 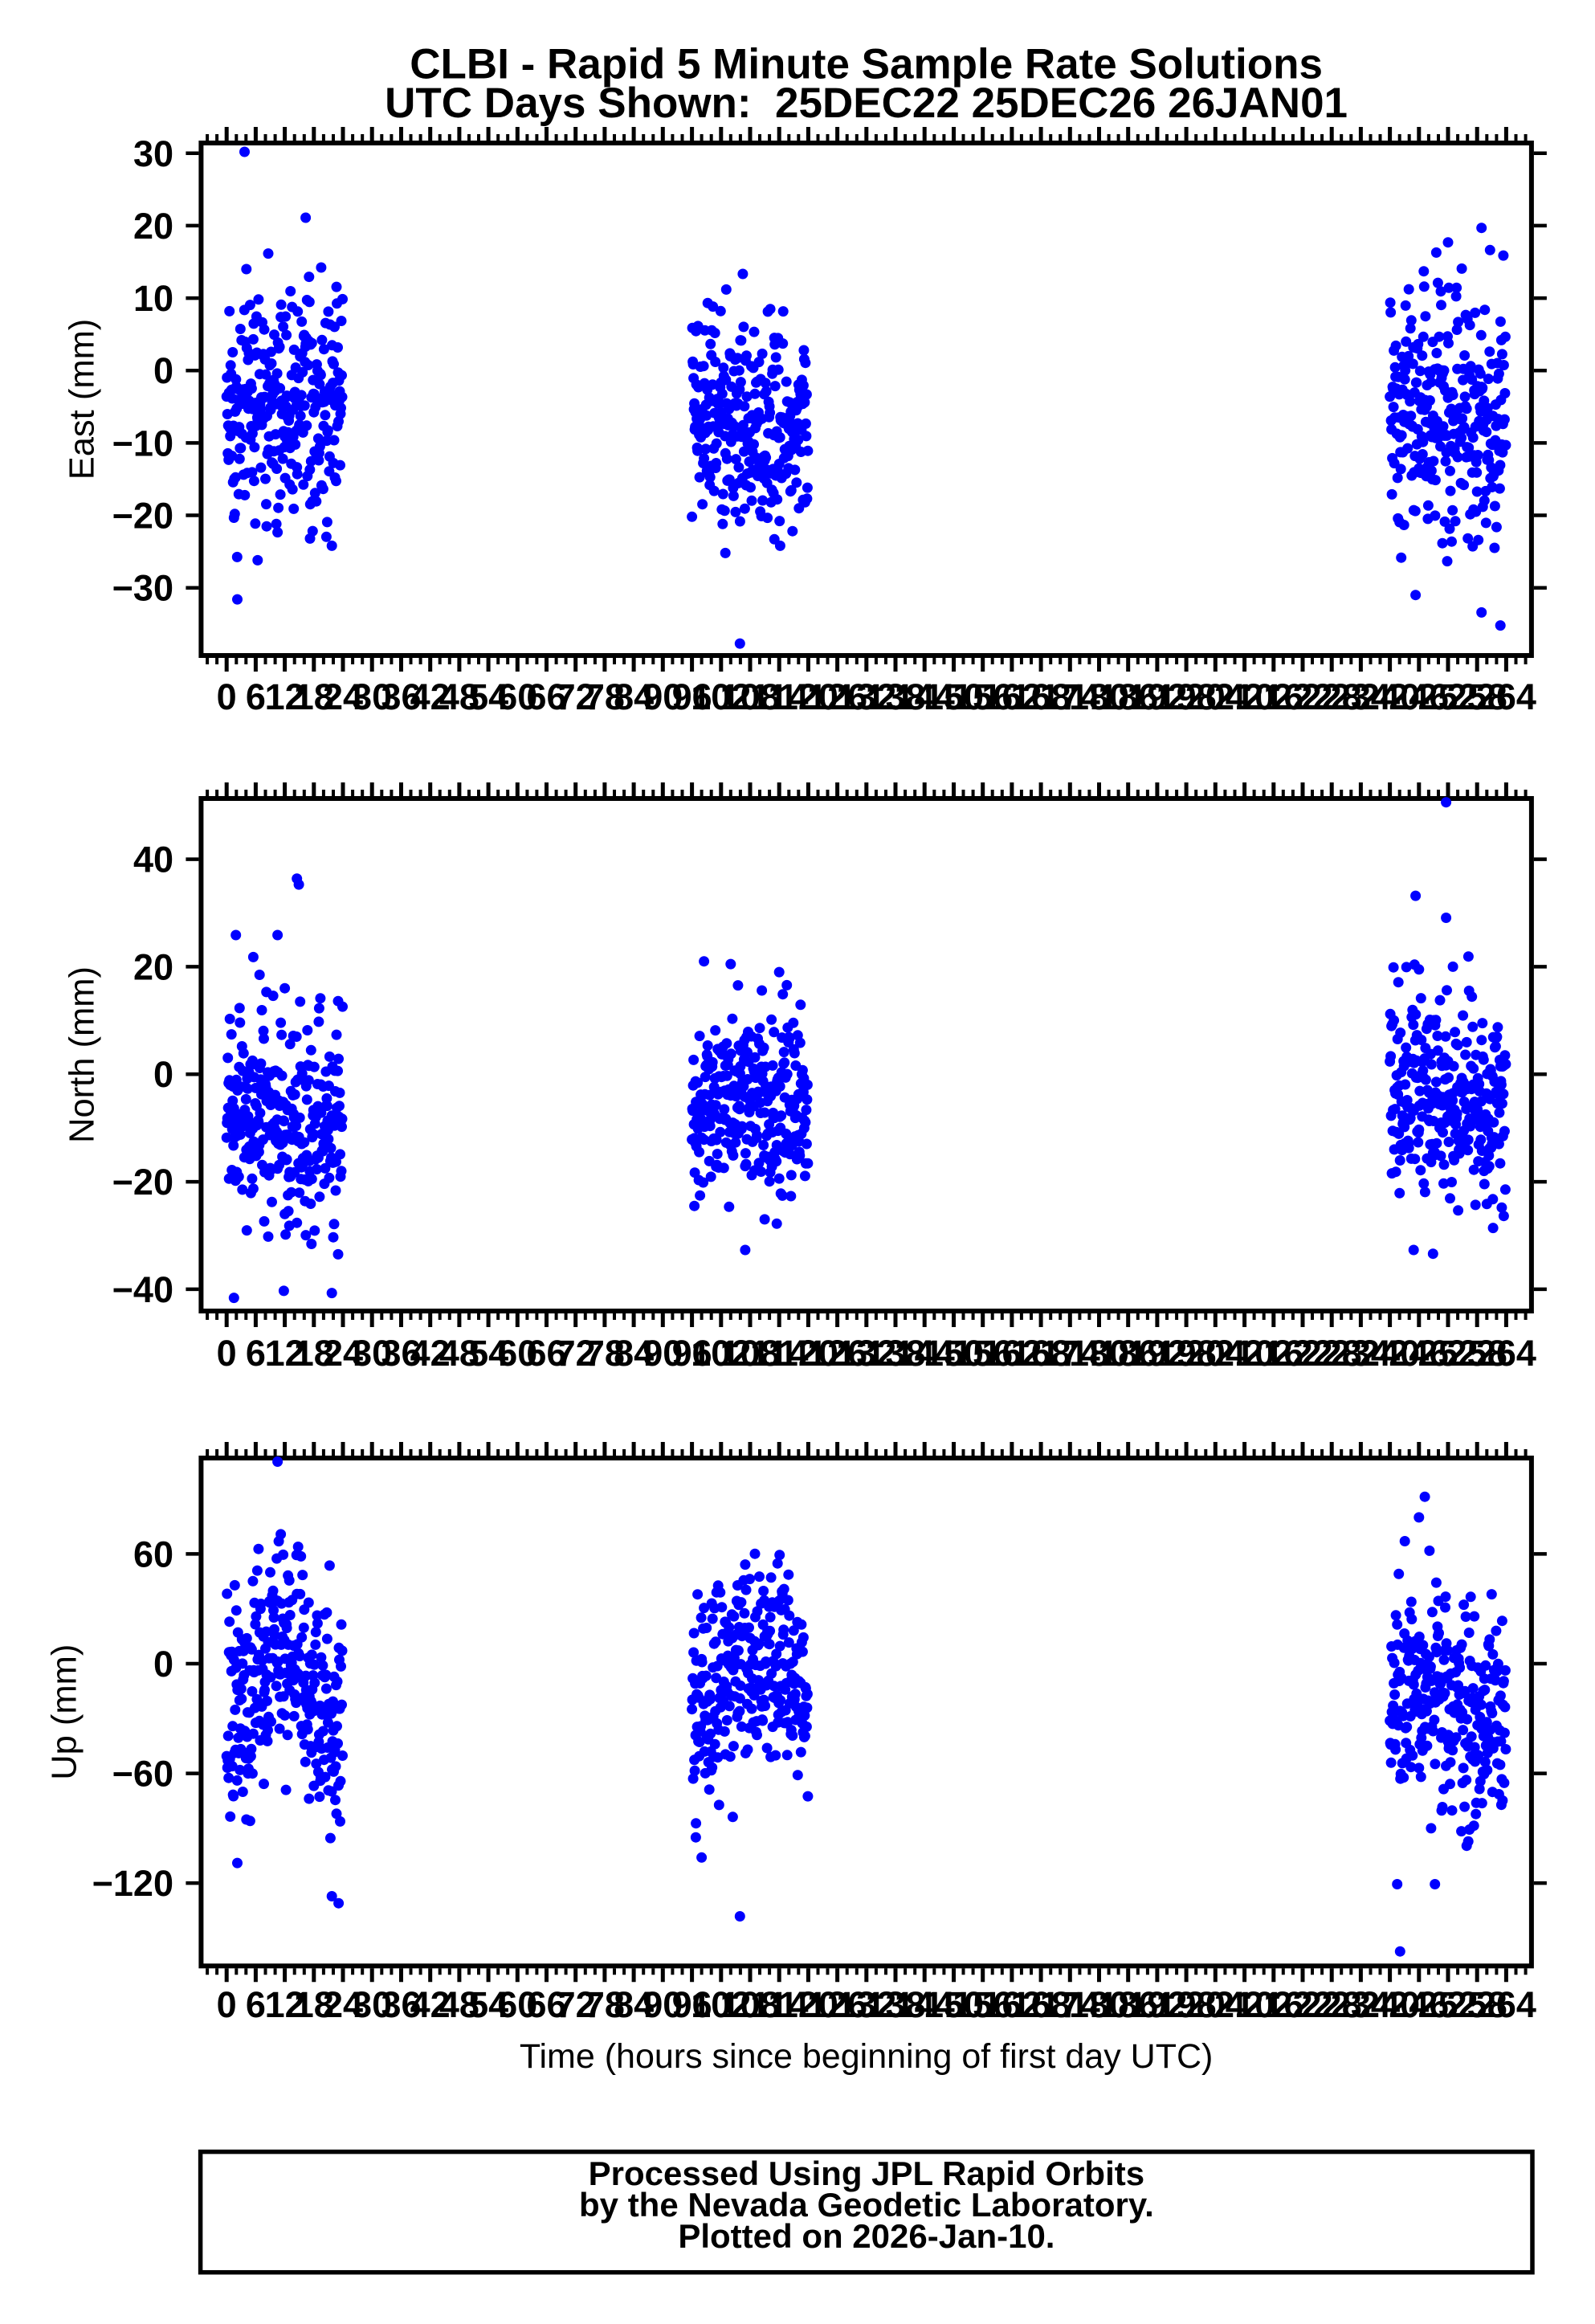 I want to click on svg-text: 96, so click(x=692, y=2005).